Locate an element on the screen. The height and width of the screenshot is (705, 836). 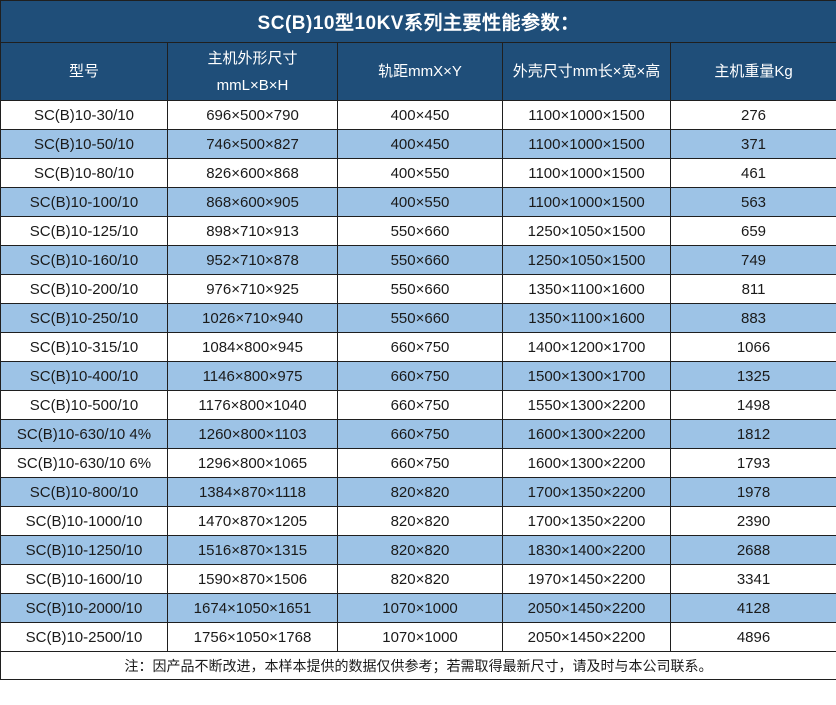
table-cell: SC(B)10-50/10 is located at coordinates (84, 144).